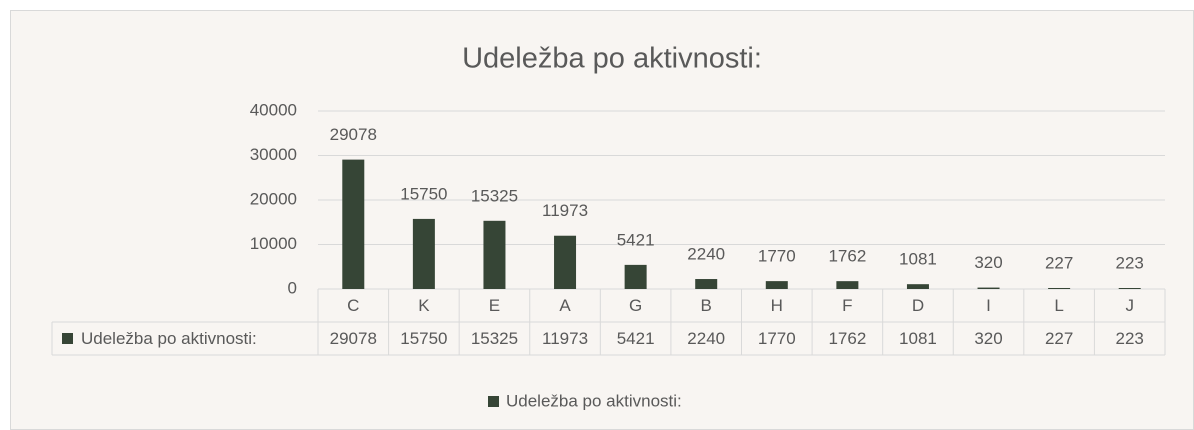  I want to click on table-row-label: Udeležba po aktivnosti:, so click(169, 338).